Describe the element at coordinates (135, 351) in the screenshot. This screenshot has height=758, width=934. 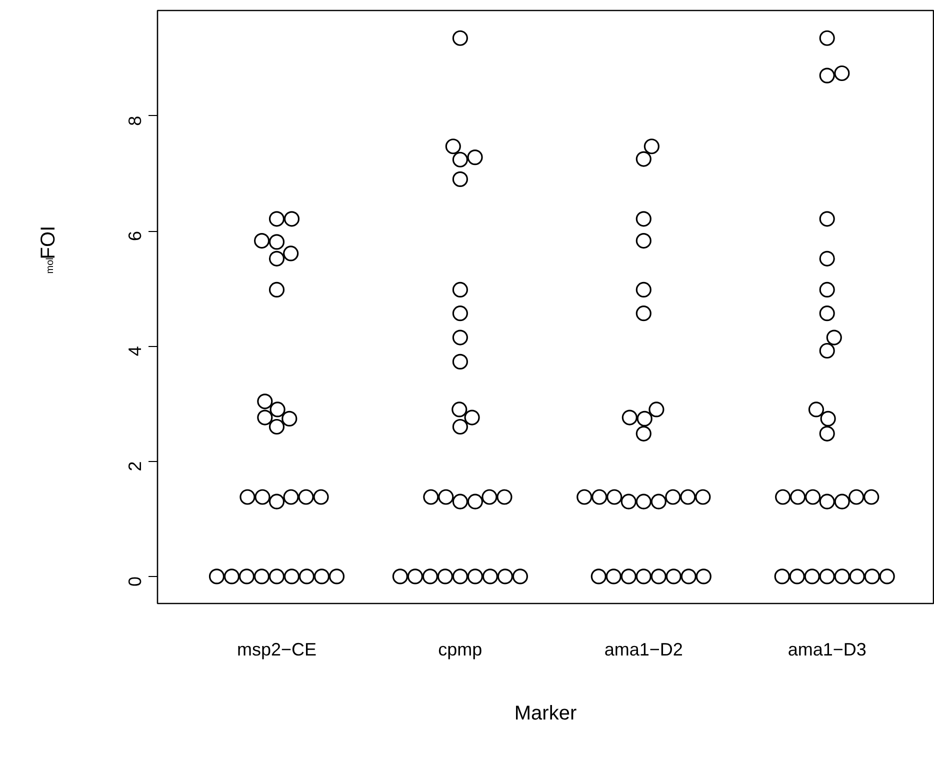
I see `y-tick-label: 4` at that location.